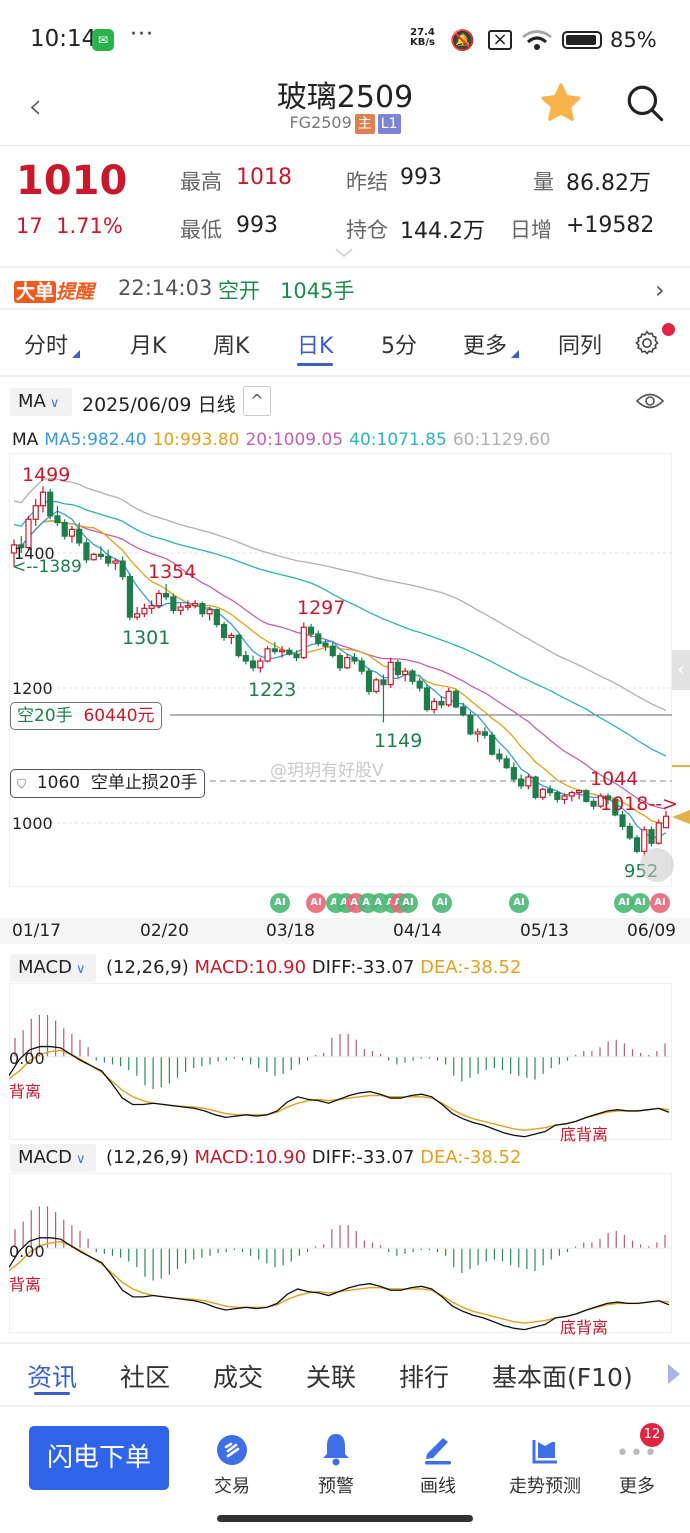  What do you see at coordinates (35, 106) in the screenshot?
I see `back-button: ‹` at bounding box center [35, 106].